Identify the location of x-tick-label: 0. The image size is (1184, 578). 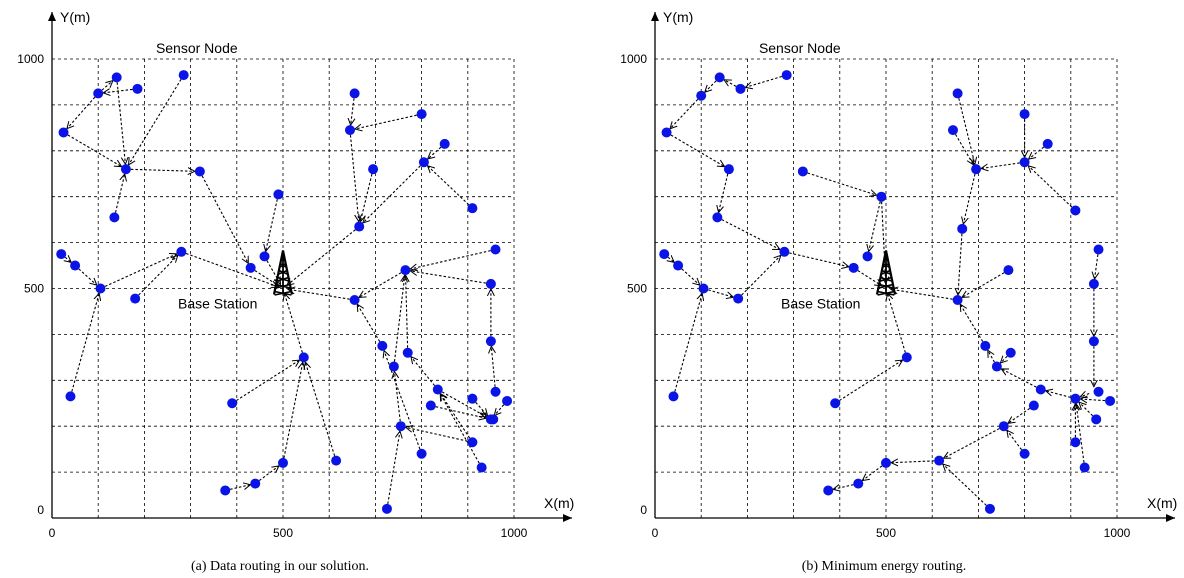
(52, 533).